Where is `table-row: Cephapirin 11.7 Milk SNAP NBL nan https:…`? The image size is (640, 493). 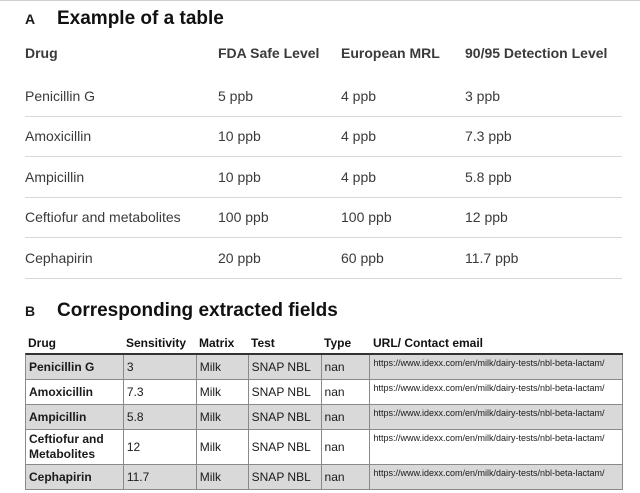
table-row: Cephapirin 11.7 Milk SNAP NBL nan https:… is located at coordinates (324, 477).